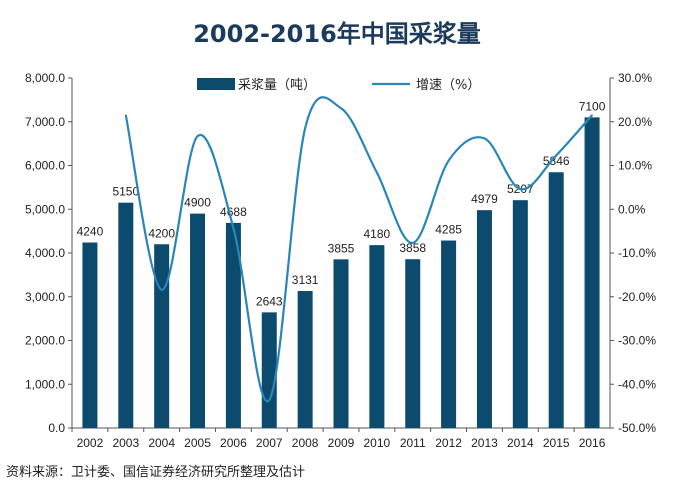  Describe the element at coordinates (635, 122) in the screenshot. I see `y-right-tick-label: 20.0%` at that location.